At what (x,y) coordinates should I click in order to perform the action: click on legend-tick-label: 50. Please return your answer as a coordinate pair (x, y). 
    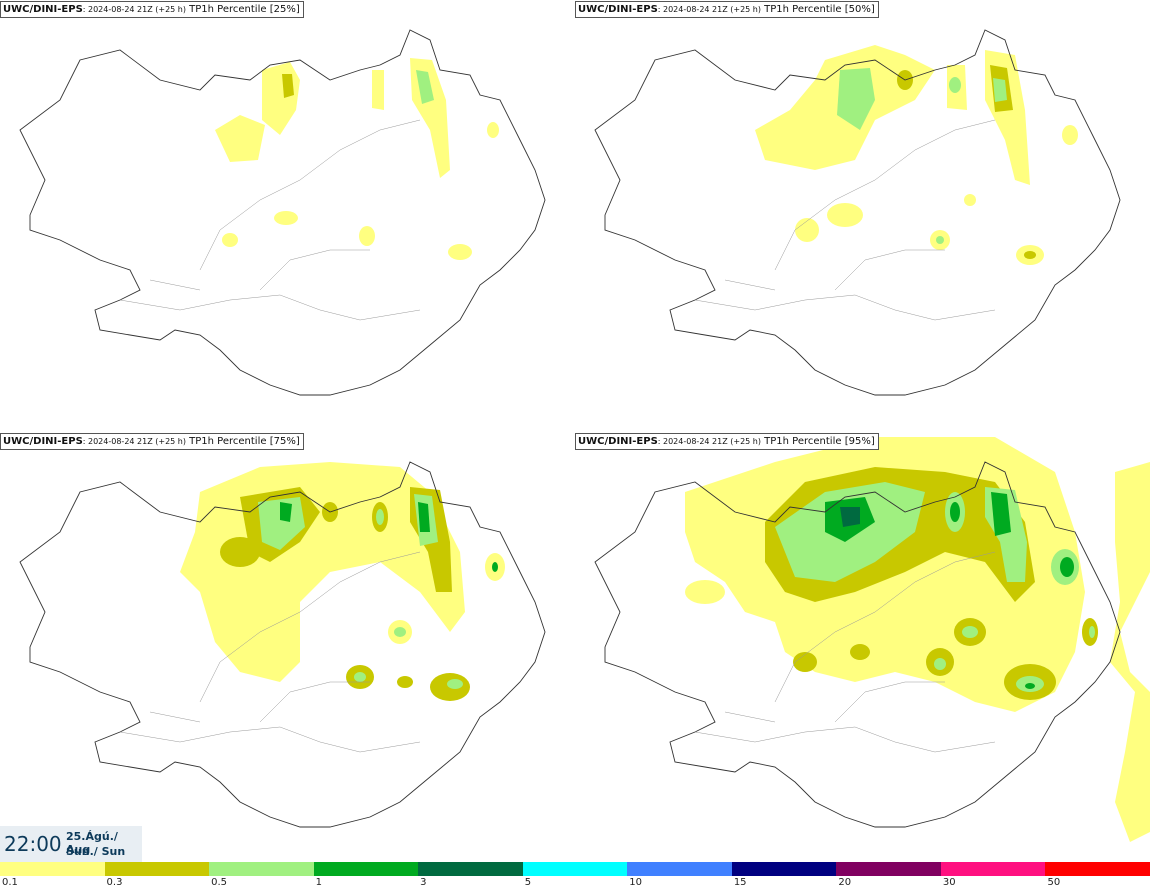
    Looking at the image, I should click on (1054, 882).